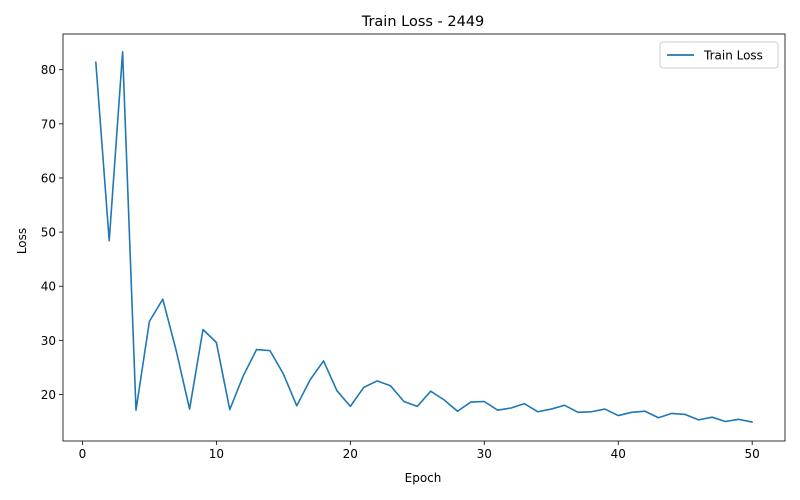 The height and width of the screenshot is (500, 800). I want to click on chart-title: Train Loss - 2449, so click(423, 22).